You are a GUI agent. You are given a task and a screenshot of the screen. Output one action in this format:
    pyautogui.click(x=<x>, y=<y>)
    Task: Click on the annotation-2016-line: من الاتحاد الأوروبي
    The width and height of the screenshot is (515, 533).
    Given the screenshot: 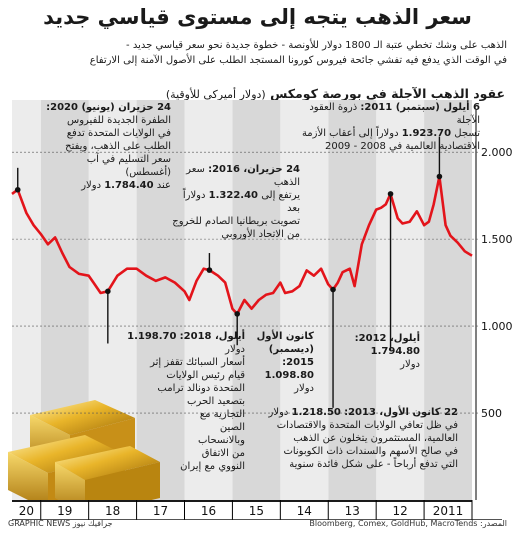 What is the action you would take?
    pyautogui.click(x=260, y=234)
    